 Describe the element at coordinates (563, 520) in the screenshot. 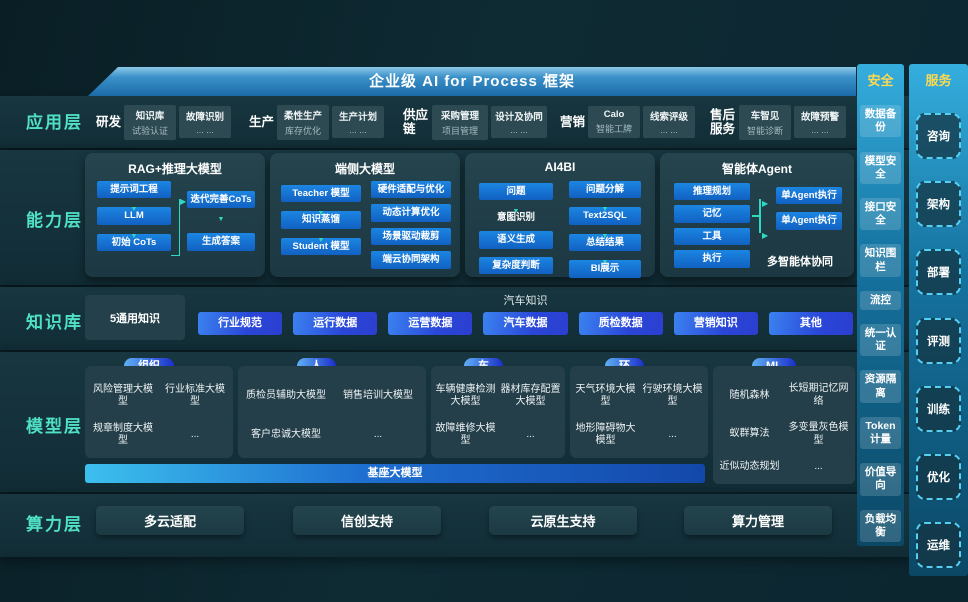

I see `compute-item-cloudnative: 云原生支持` at that location.